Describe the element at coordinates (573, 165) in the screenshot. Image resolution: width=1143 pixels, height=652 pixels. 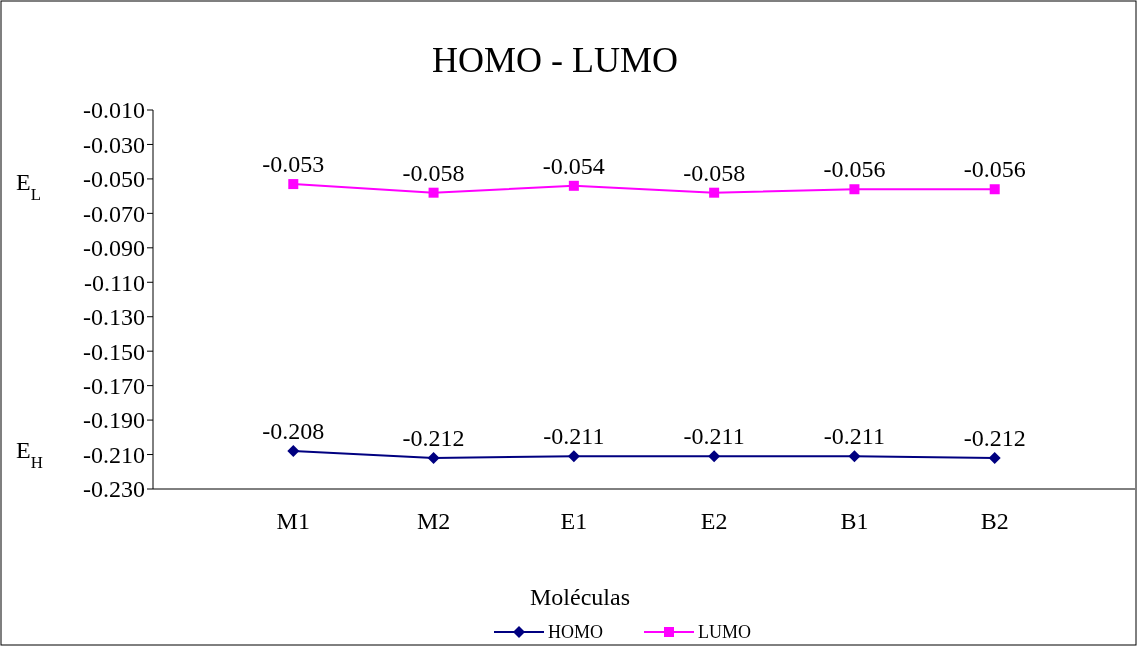
I see `data-label: -0.054` at that location.